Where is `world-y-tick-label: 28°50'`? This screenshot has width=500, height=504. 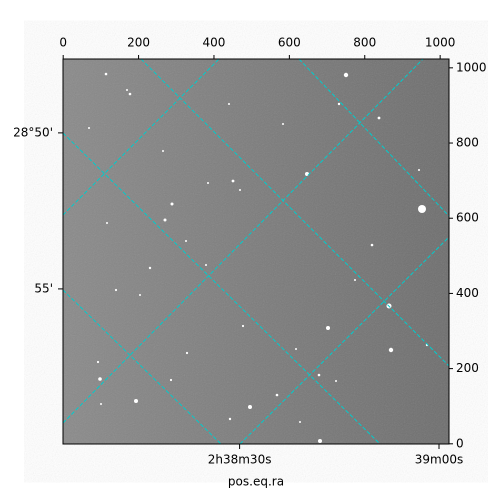 world-y-tick-label: 28°50' is located at coordinates (33, 132).